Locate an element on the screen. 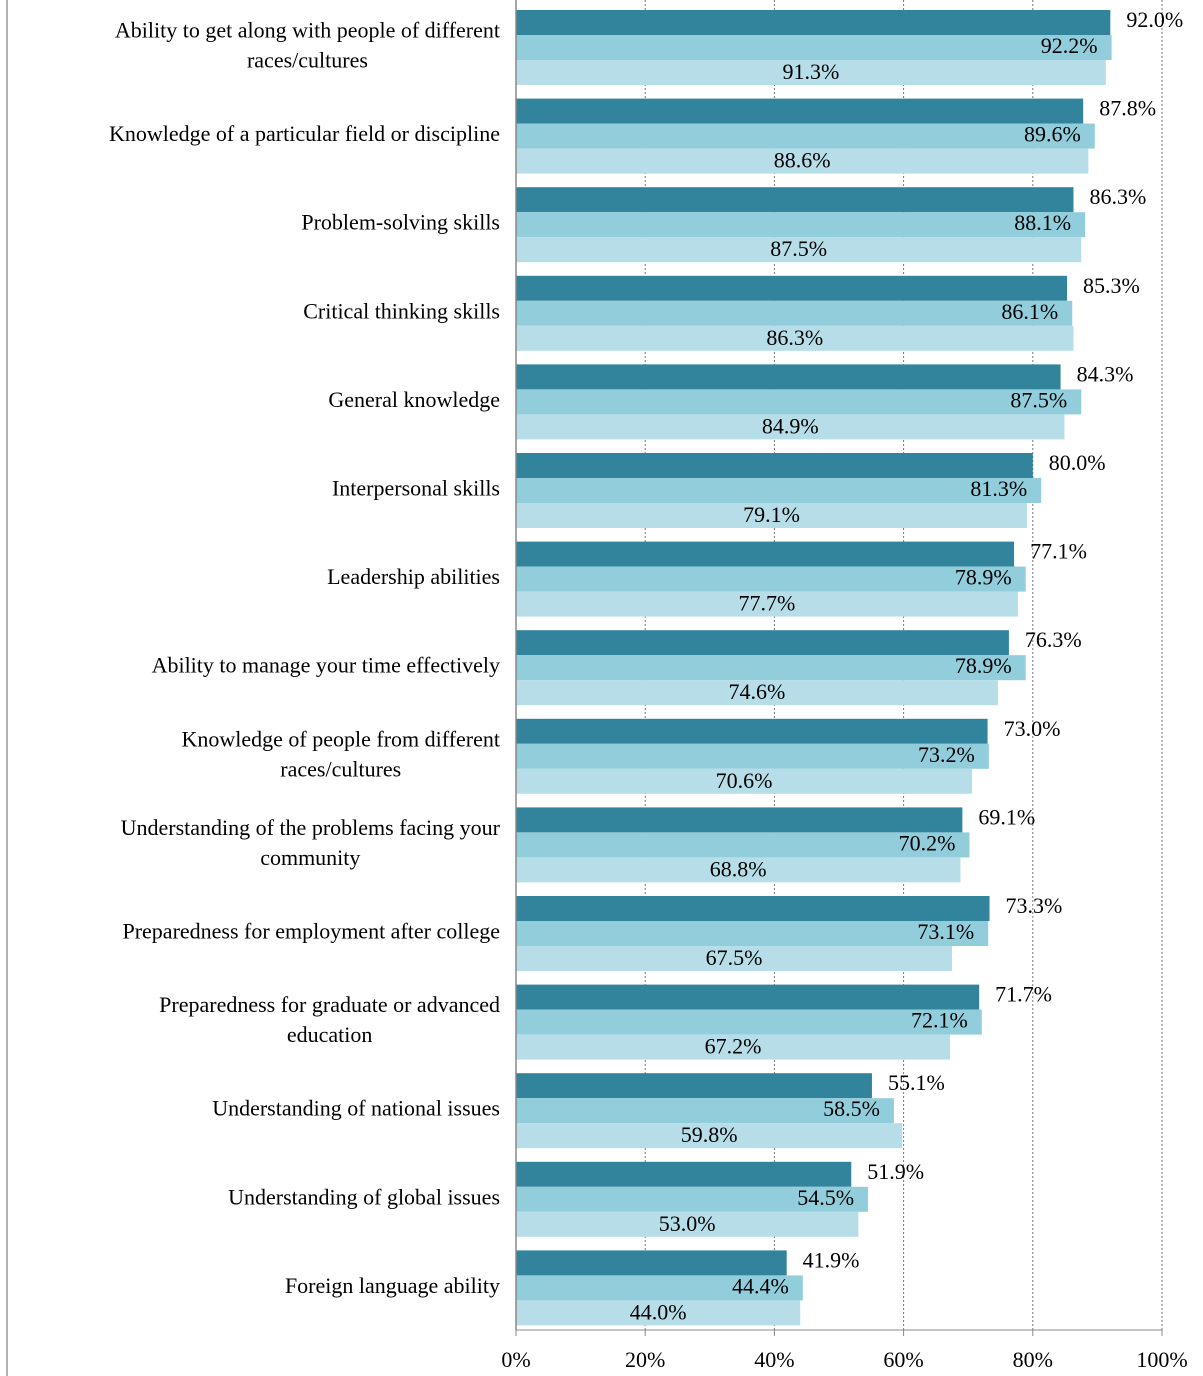 The image size is (1203, 1376). x-tick-label: 20% is located at coordinates (645, 1359).